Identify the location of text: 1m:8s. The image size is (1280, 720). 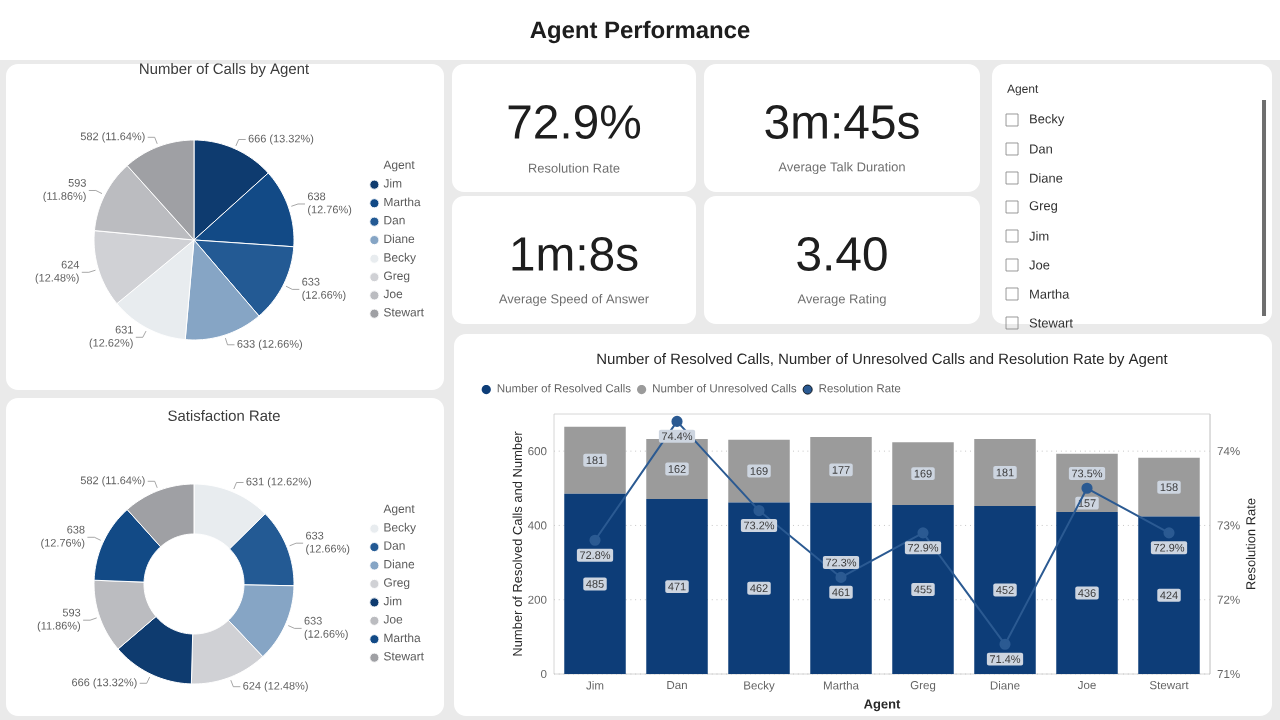
(575, 254).